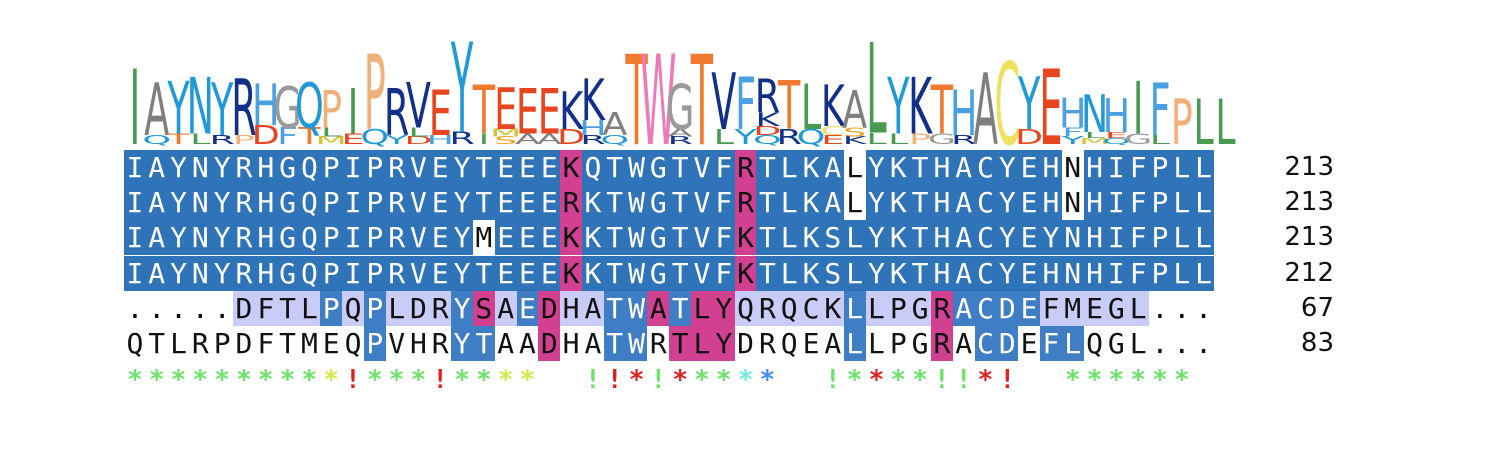  What do you see at coordinates (1072, 273) in the screenshot?
I see `residue-cell: N` at bounding box center [1072, 273].